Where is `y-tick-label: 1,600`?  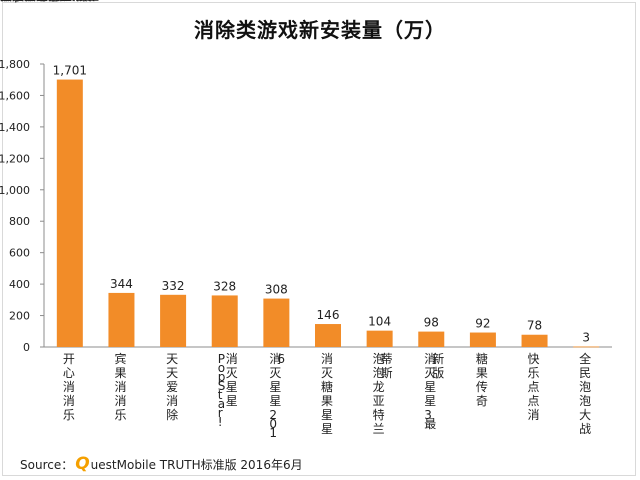 y-tick-label: 1,600 is located at coordinates (15, 95).